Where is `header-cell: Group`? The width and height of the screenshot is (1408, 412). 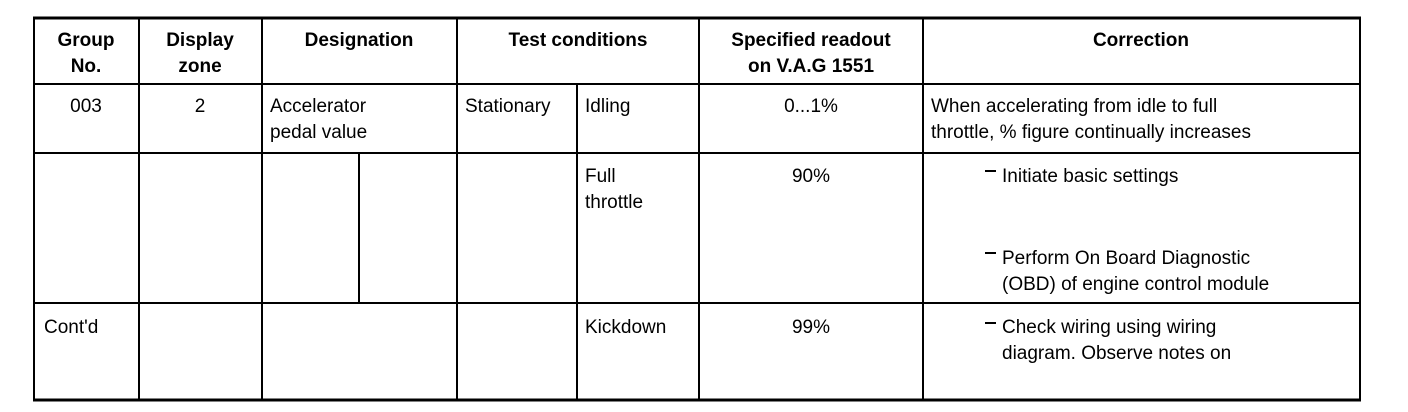 header-cell: Group is located at coordinates (86, 40).